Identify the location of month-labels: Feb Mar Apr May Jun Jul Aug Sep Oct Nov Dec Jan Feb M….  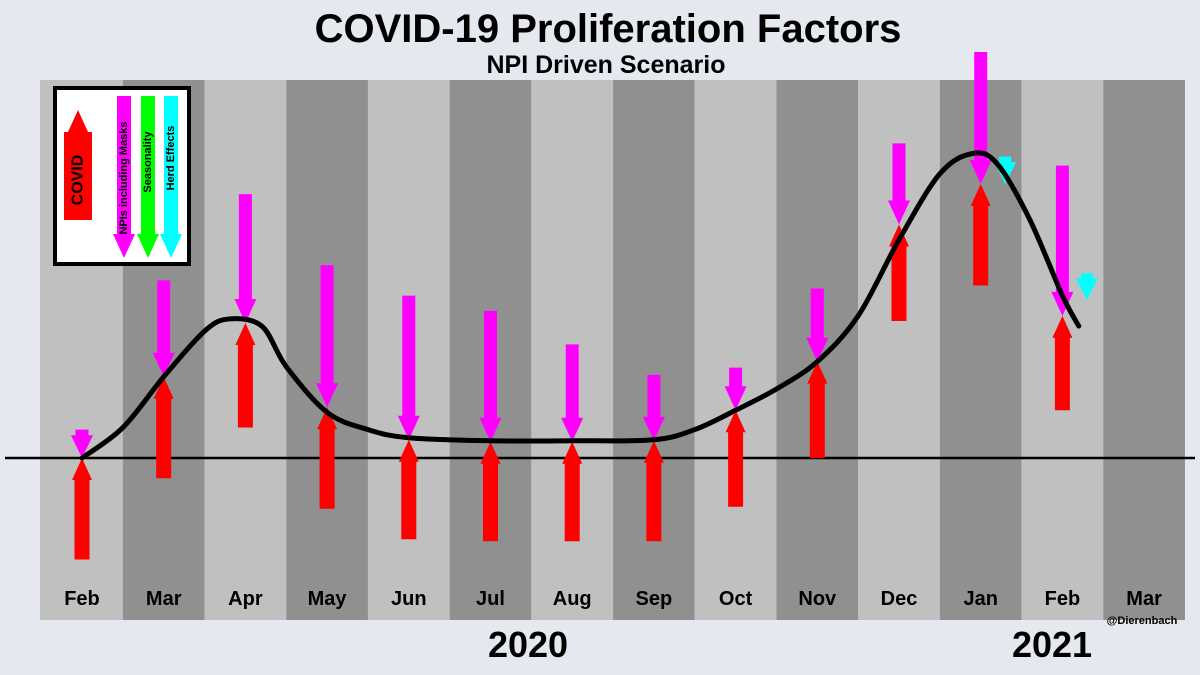
(613, 599).